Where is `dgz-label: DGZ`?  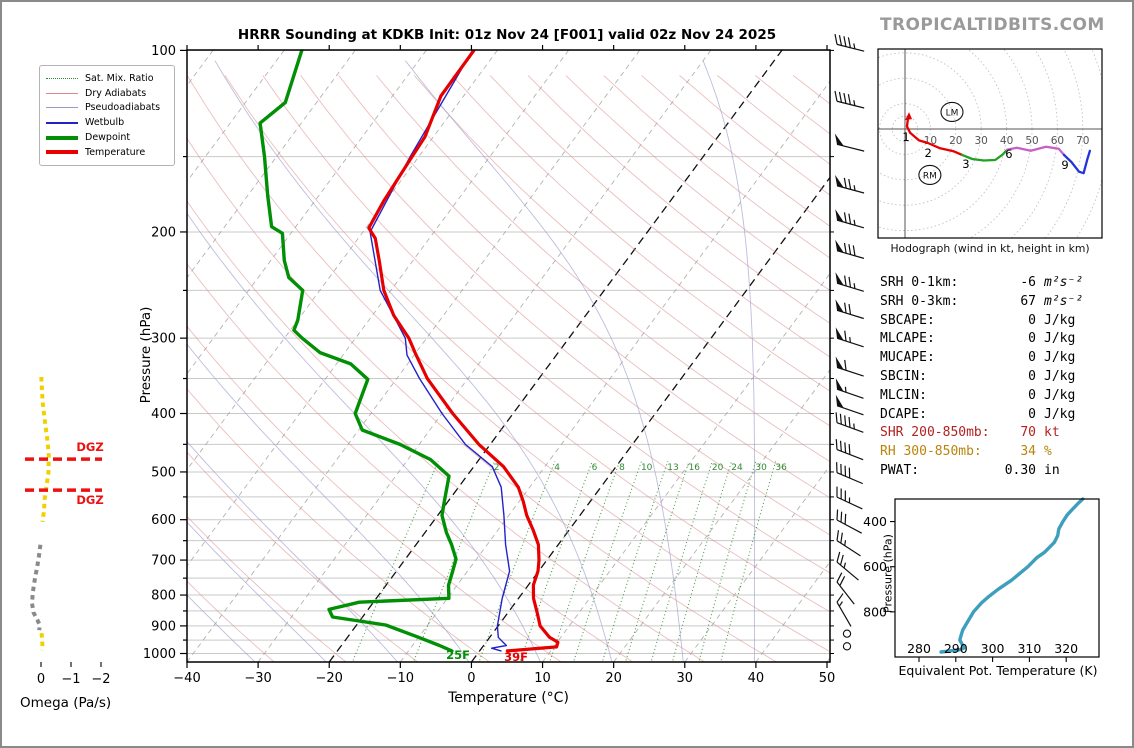
dgz-label: DGZ is located at coordinates (89, 447).